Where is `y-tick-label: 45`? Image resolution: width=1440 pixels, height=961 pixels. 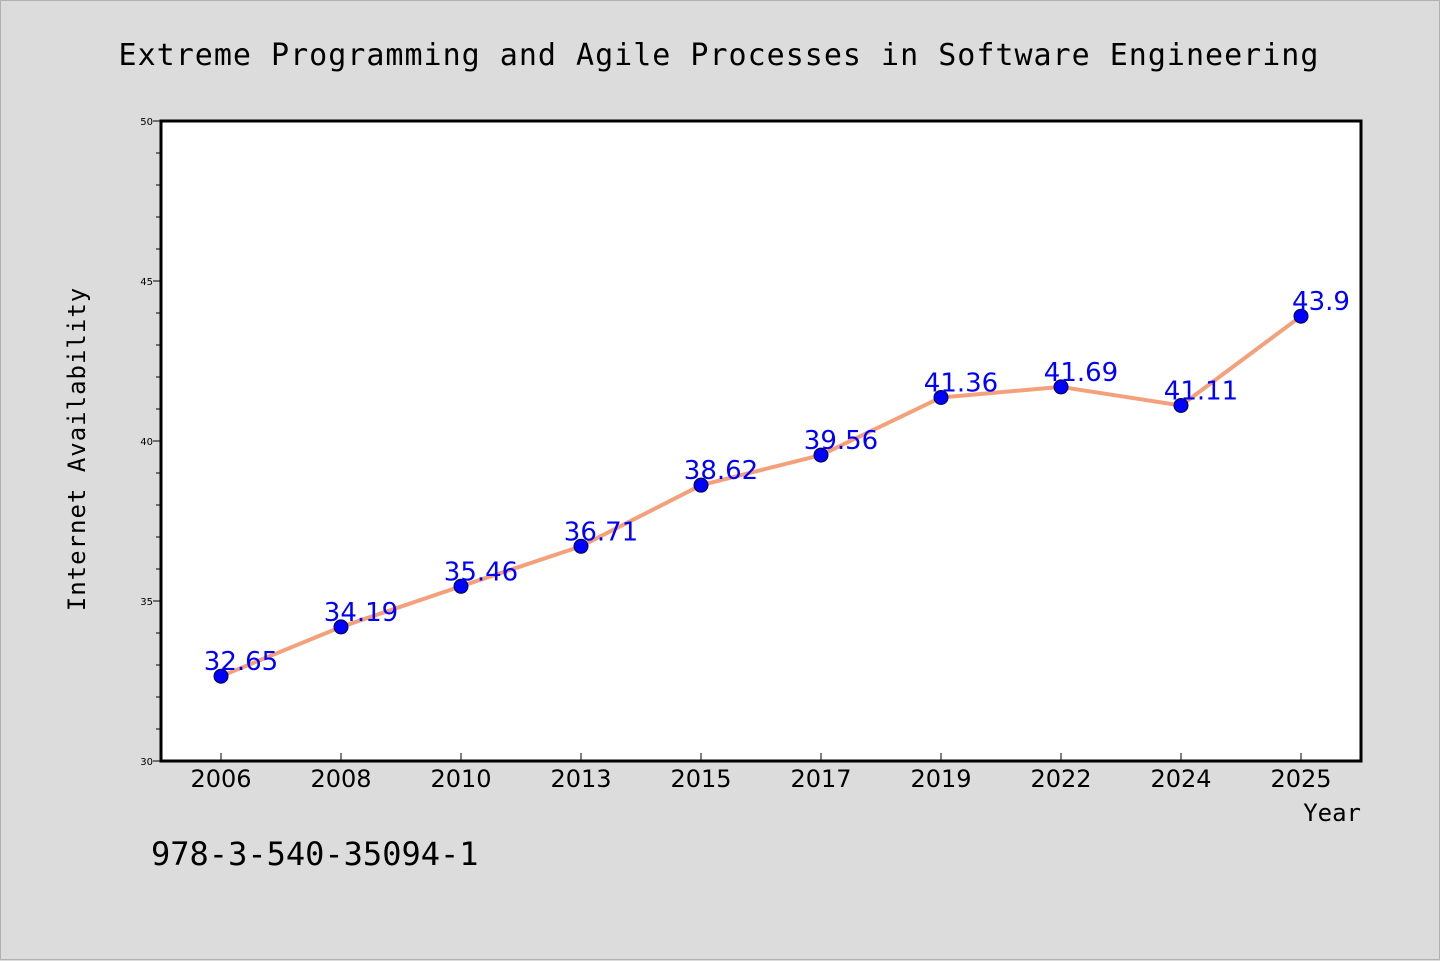 y-tick-label: 45 is located at coordinates (146, 282).